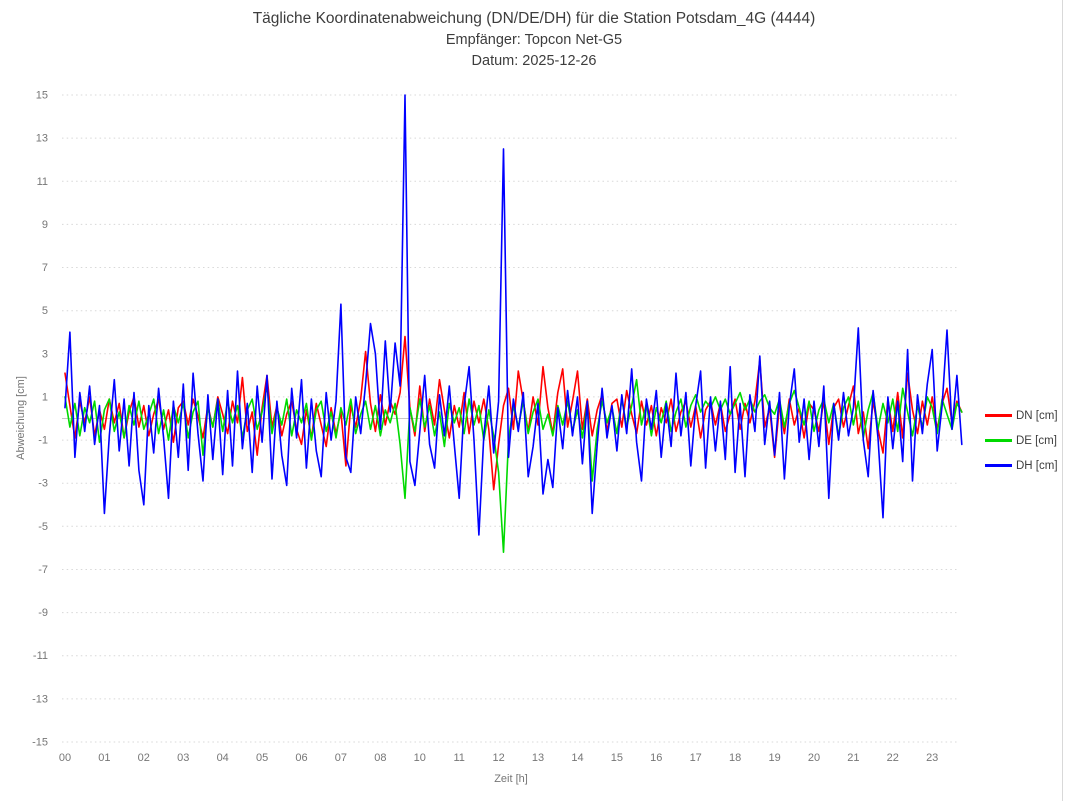 The image size is (1068, 801). What do you see at coordinates (43, 484) in the screenshot?
I see `y-tick-label: -3` at bounding box center [43, 484].